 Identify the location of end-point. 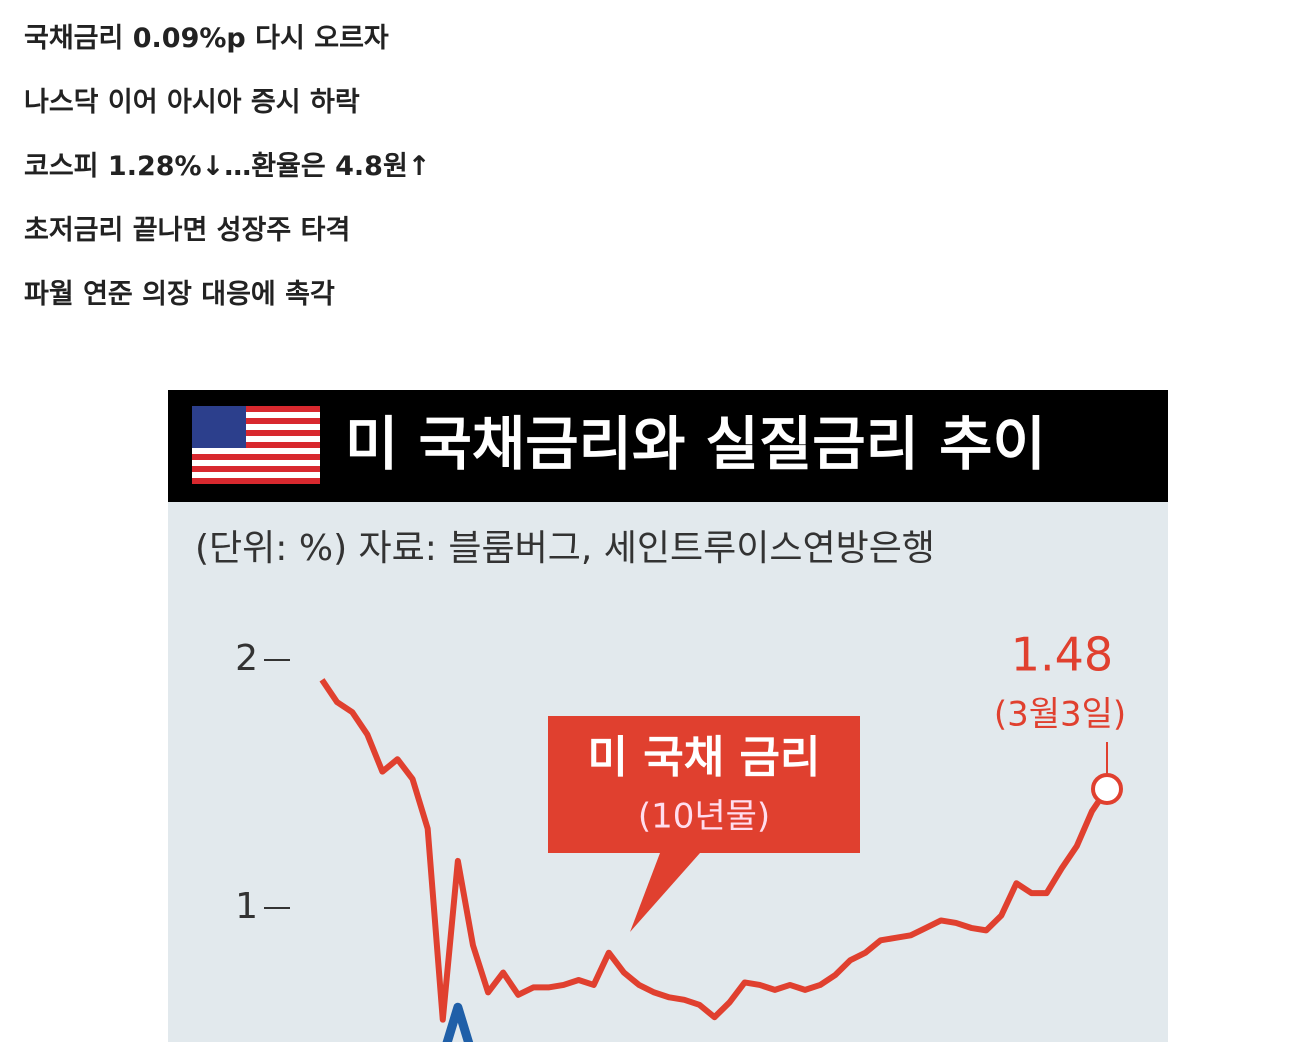
(1107, 788).